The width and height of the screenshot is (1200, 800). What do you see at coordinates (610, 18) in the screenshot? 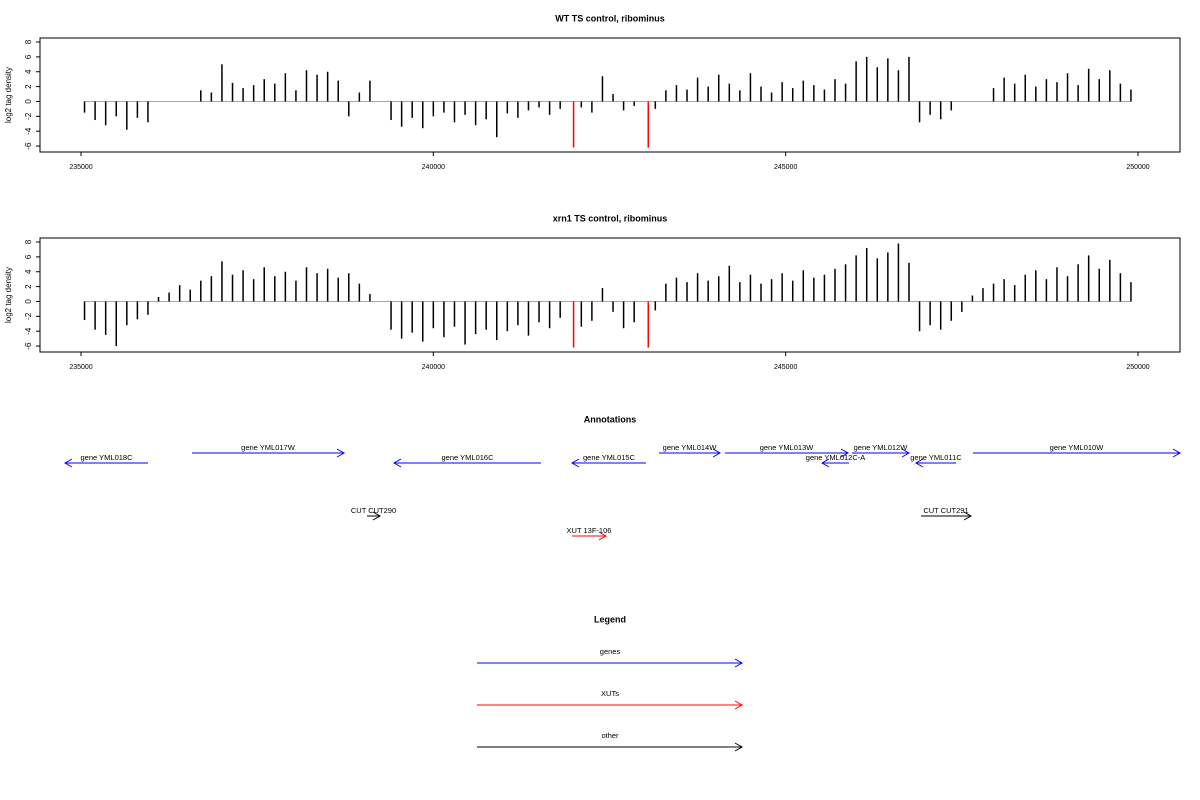
I see `chart-title: WT TS control, ribominus` at bounding box center [610, 18].